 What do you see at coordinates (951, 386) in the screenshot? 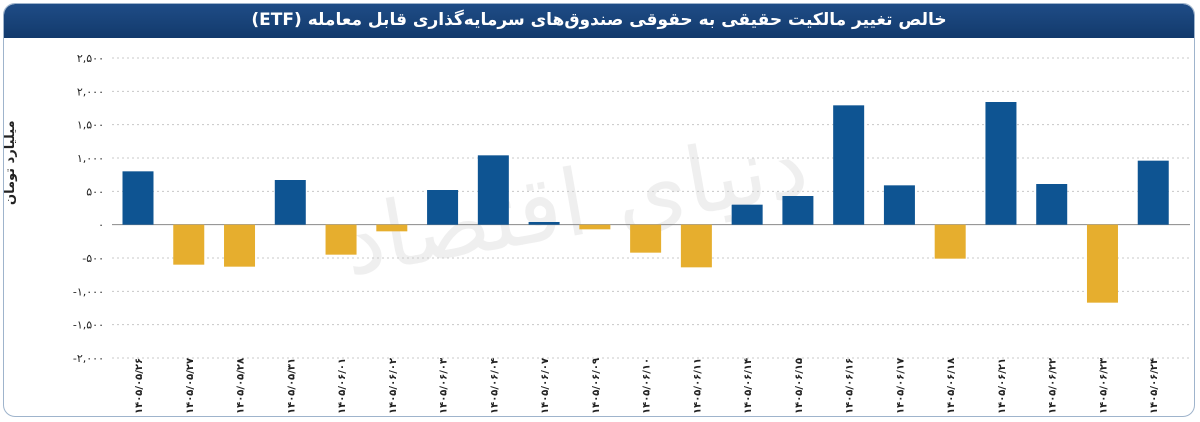
I see `x-tick-label: ۱۴۰۵/۰۶/۱۸` at bounding box center [951, 386].